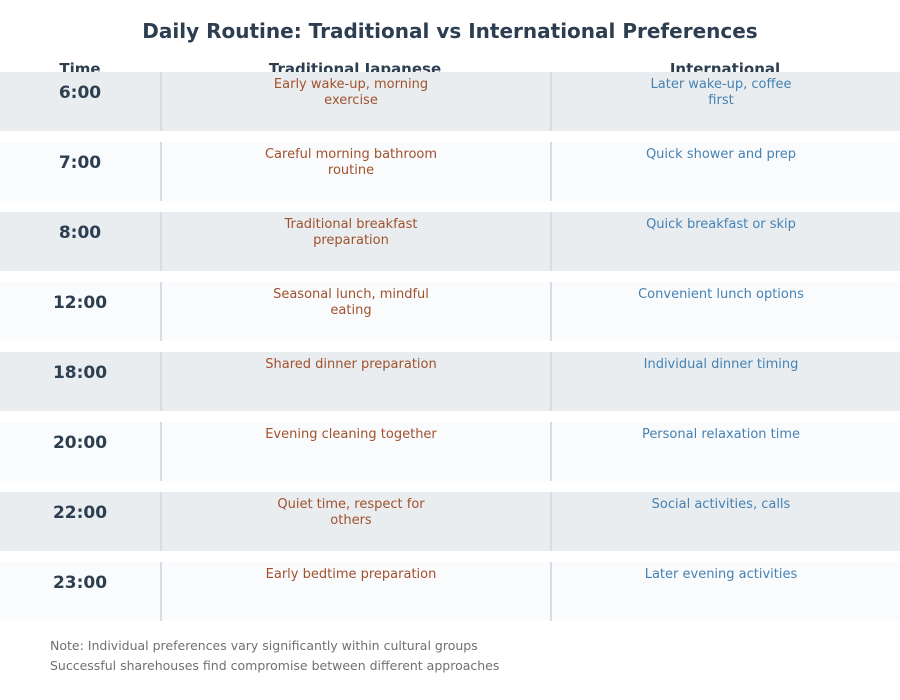  Describe the element at coordinates (351, 302) in the screenshot. I see `traditional-text: Seasonal lunch, mindful eating` at that location.